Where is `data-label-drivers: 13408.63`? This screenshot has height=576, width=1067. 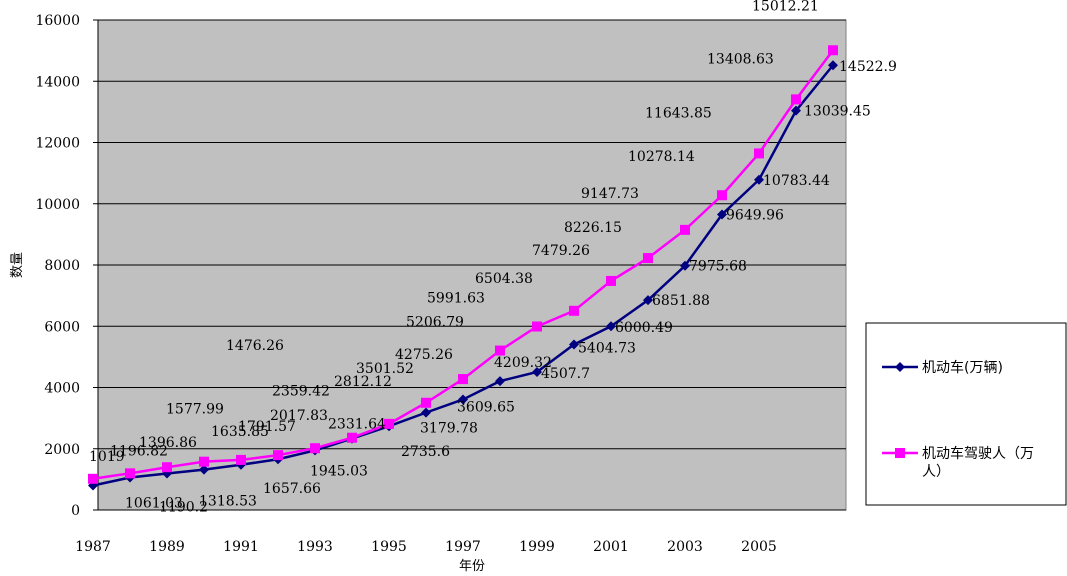
data-label-drivers: 13408.63 is located at coordinates (740, 59).